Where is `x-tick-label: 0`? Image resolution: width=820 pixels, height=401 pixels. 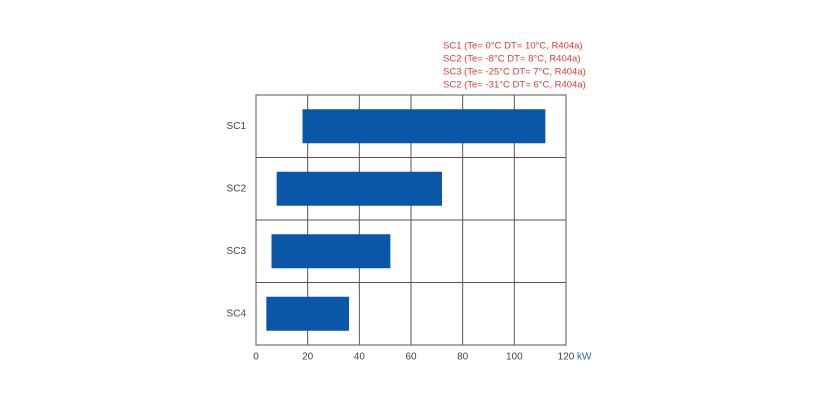
x-tick-label: 0 is located at coordinates (256, 357).